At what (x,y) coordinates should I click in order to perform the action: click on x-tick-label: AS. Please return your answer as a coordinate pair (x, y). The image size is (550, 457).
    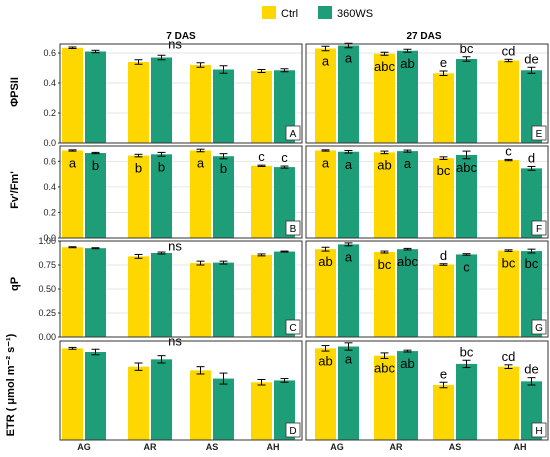
    Looking at the image, I should click on (455, 447).